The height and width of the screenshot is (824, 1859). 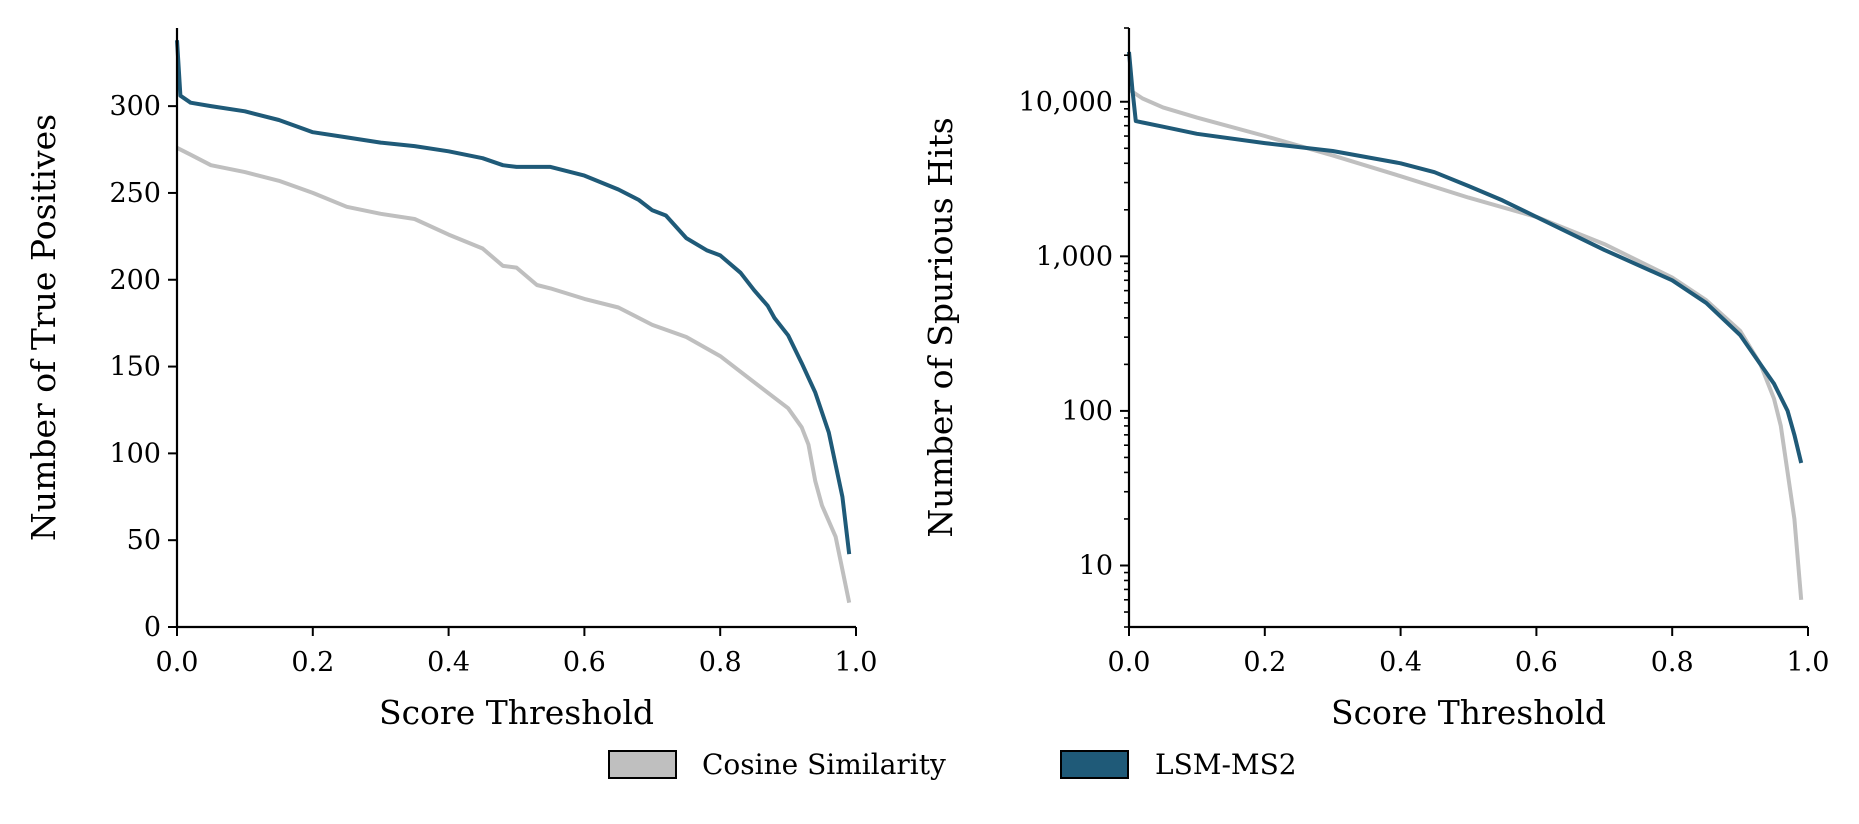 What do you see at coordinates (1066, 102) in the screenshot?
I see `y-tick-label: 10,000` at bounding box center [1066, 102].